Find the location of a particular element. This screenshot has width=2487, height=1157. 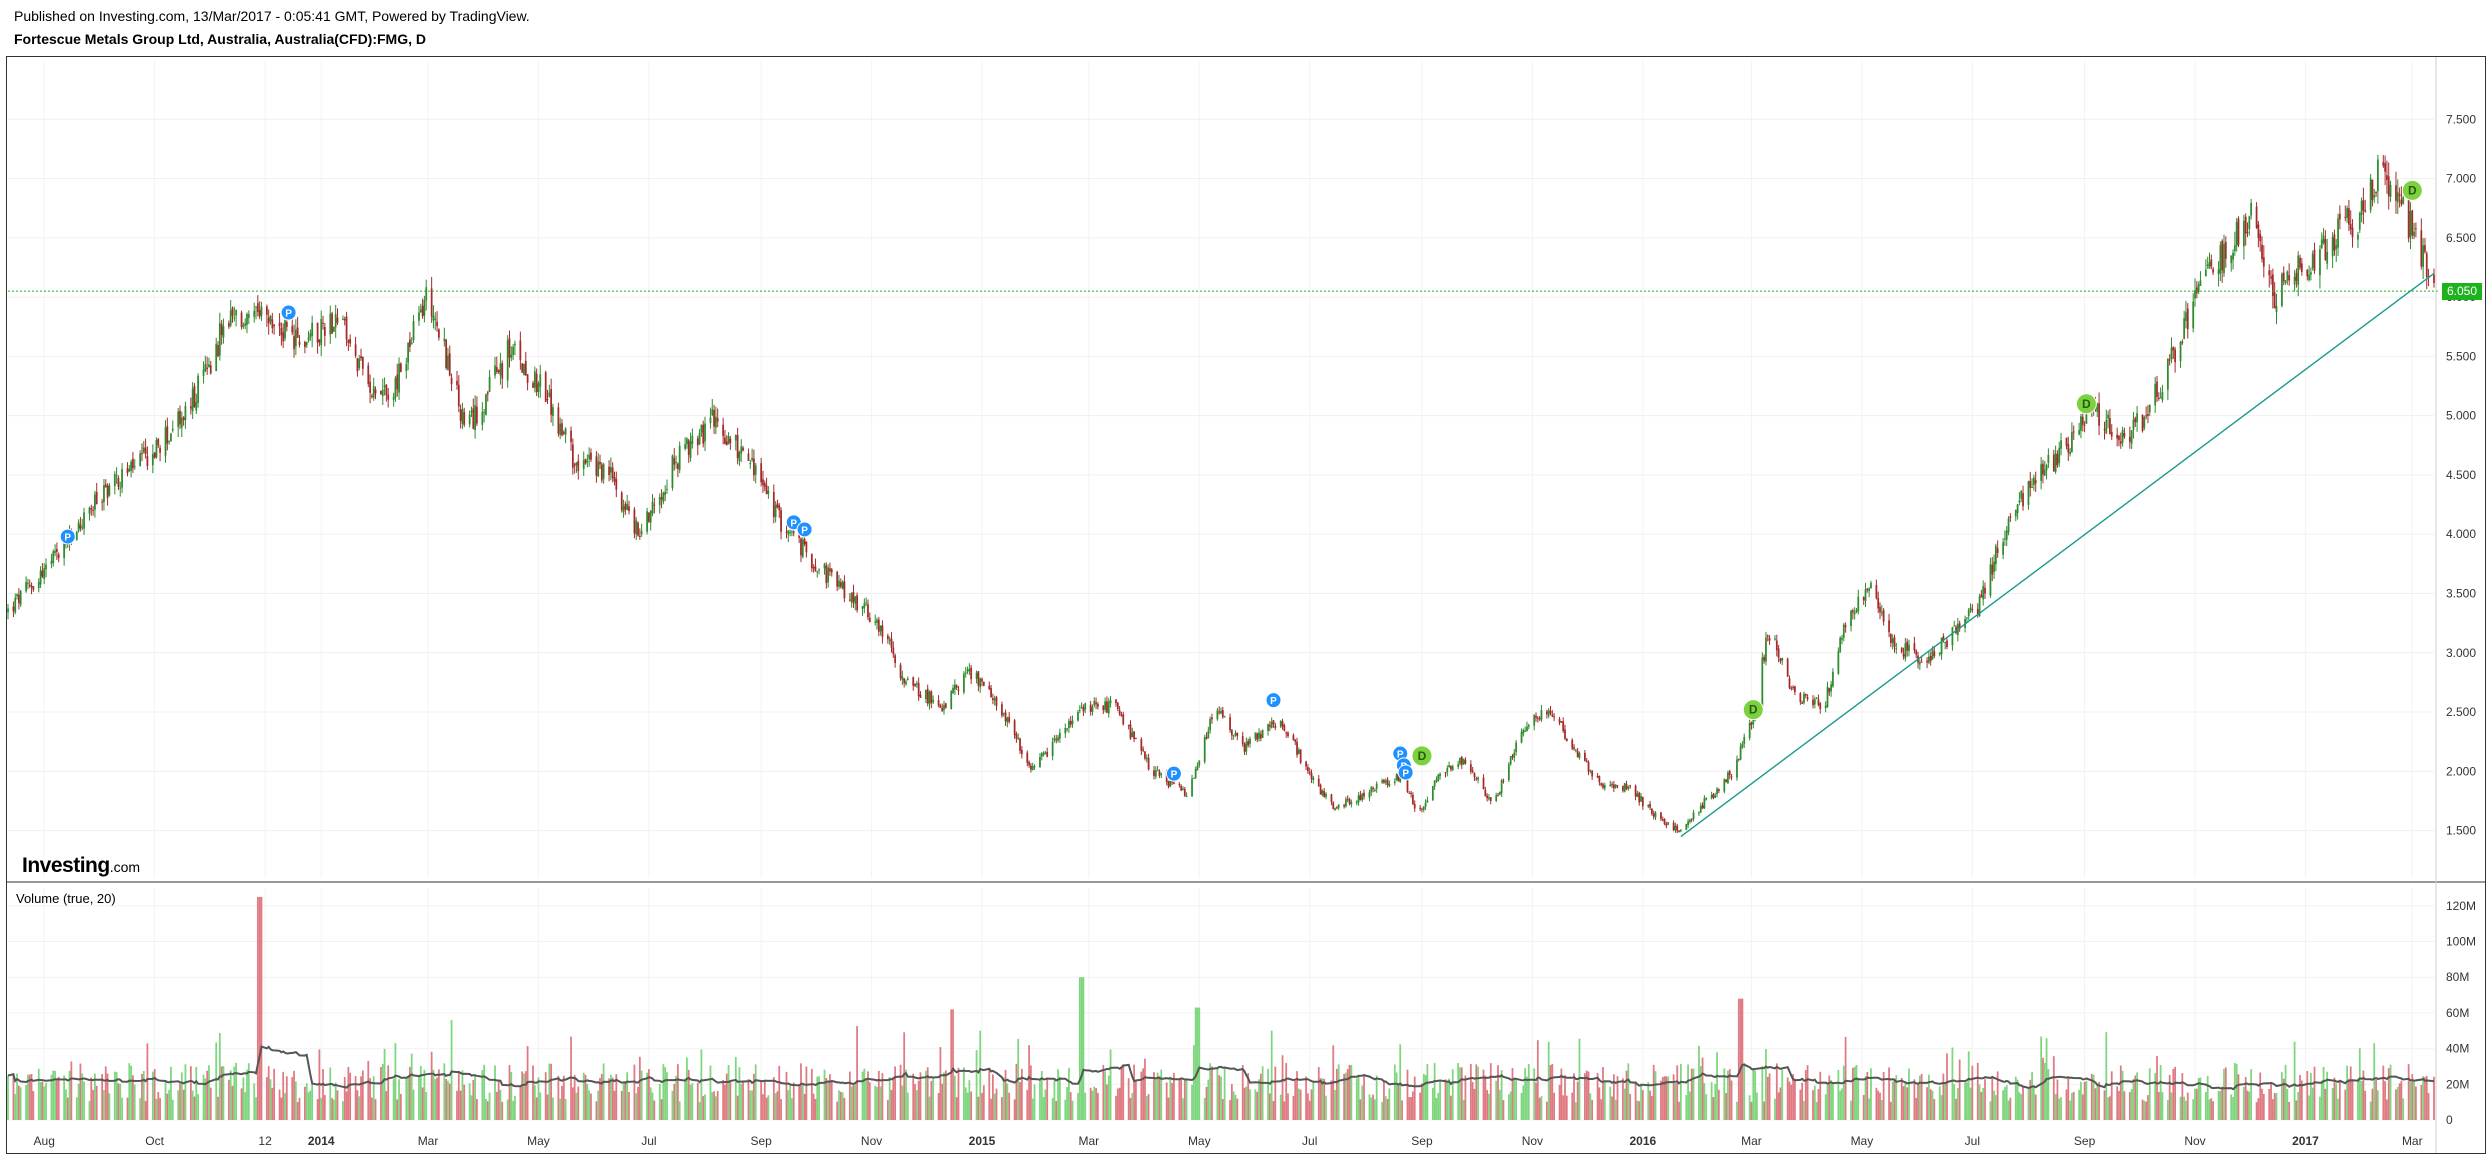

volume-tick-label: 100M is located at coordinates (2461, 942).